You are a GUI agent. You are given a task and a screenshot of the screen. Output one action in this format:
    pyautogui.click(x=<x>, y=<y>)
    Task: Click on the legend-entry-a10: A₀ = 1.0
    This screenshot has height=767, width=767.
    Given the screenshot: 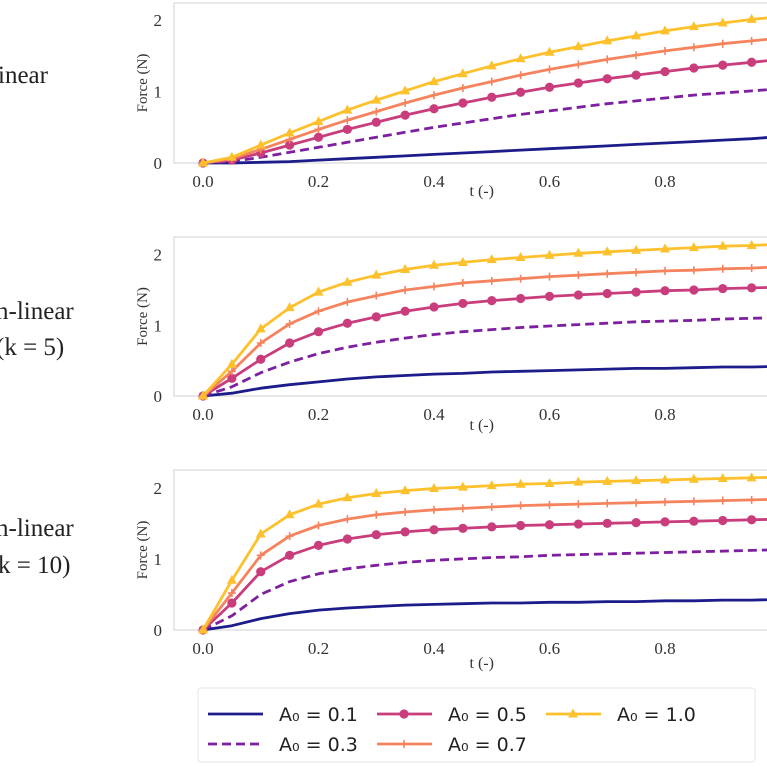 What is the action you would take?
    pyautogui.click(x=621, y=715)
    